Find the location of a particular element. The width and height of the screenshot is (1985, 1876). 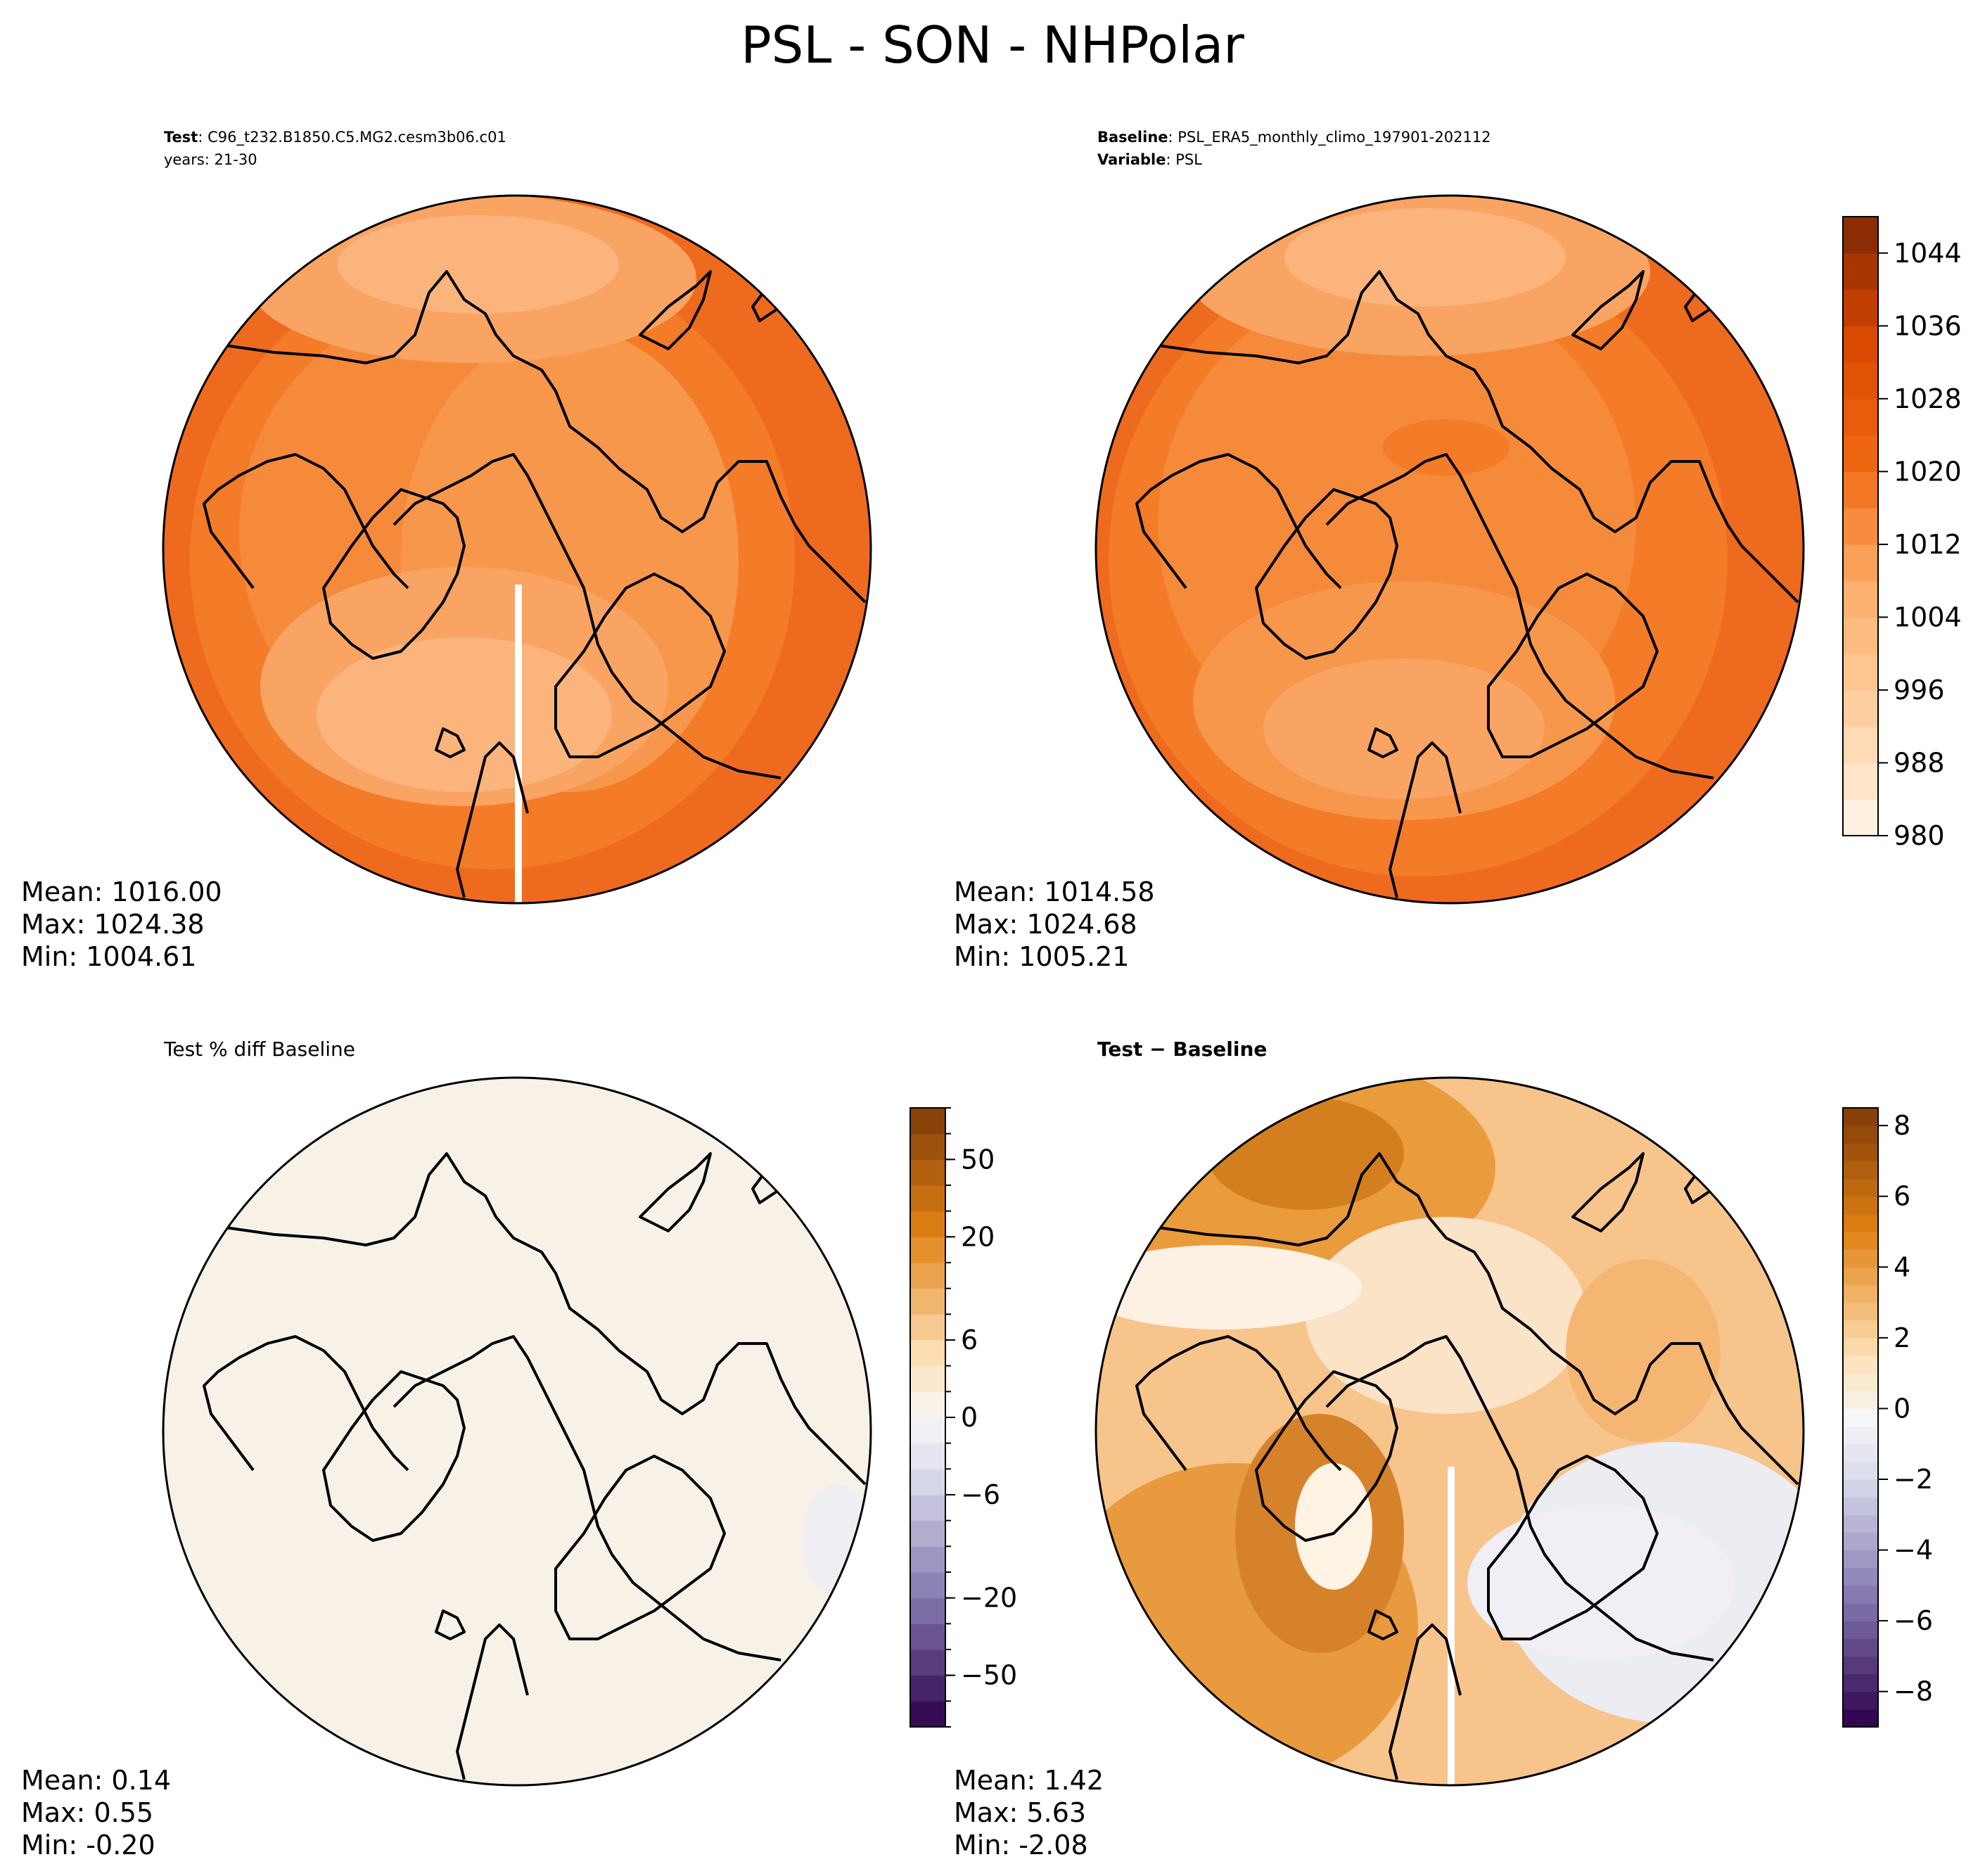

test-panel-header: Test: C96_t232.B1850.C5.MG2.cesm3b06.c01 is located at coordinates (335, 137).